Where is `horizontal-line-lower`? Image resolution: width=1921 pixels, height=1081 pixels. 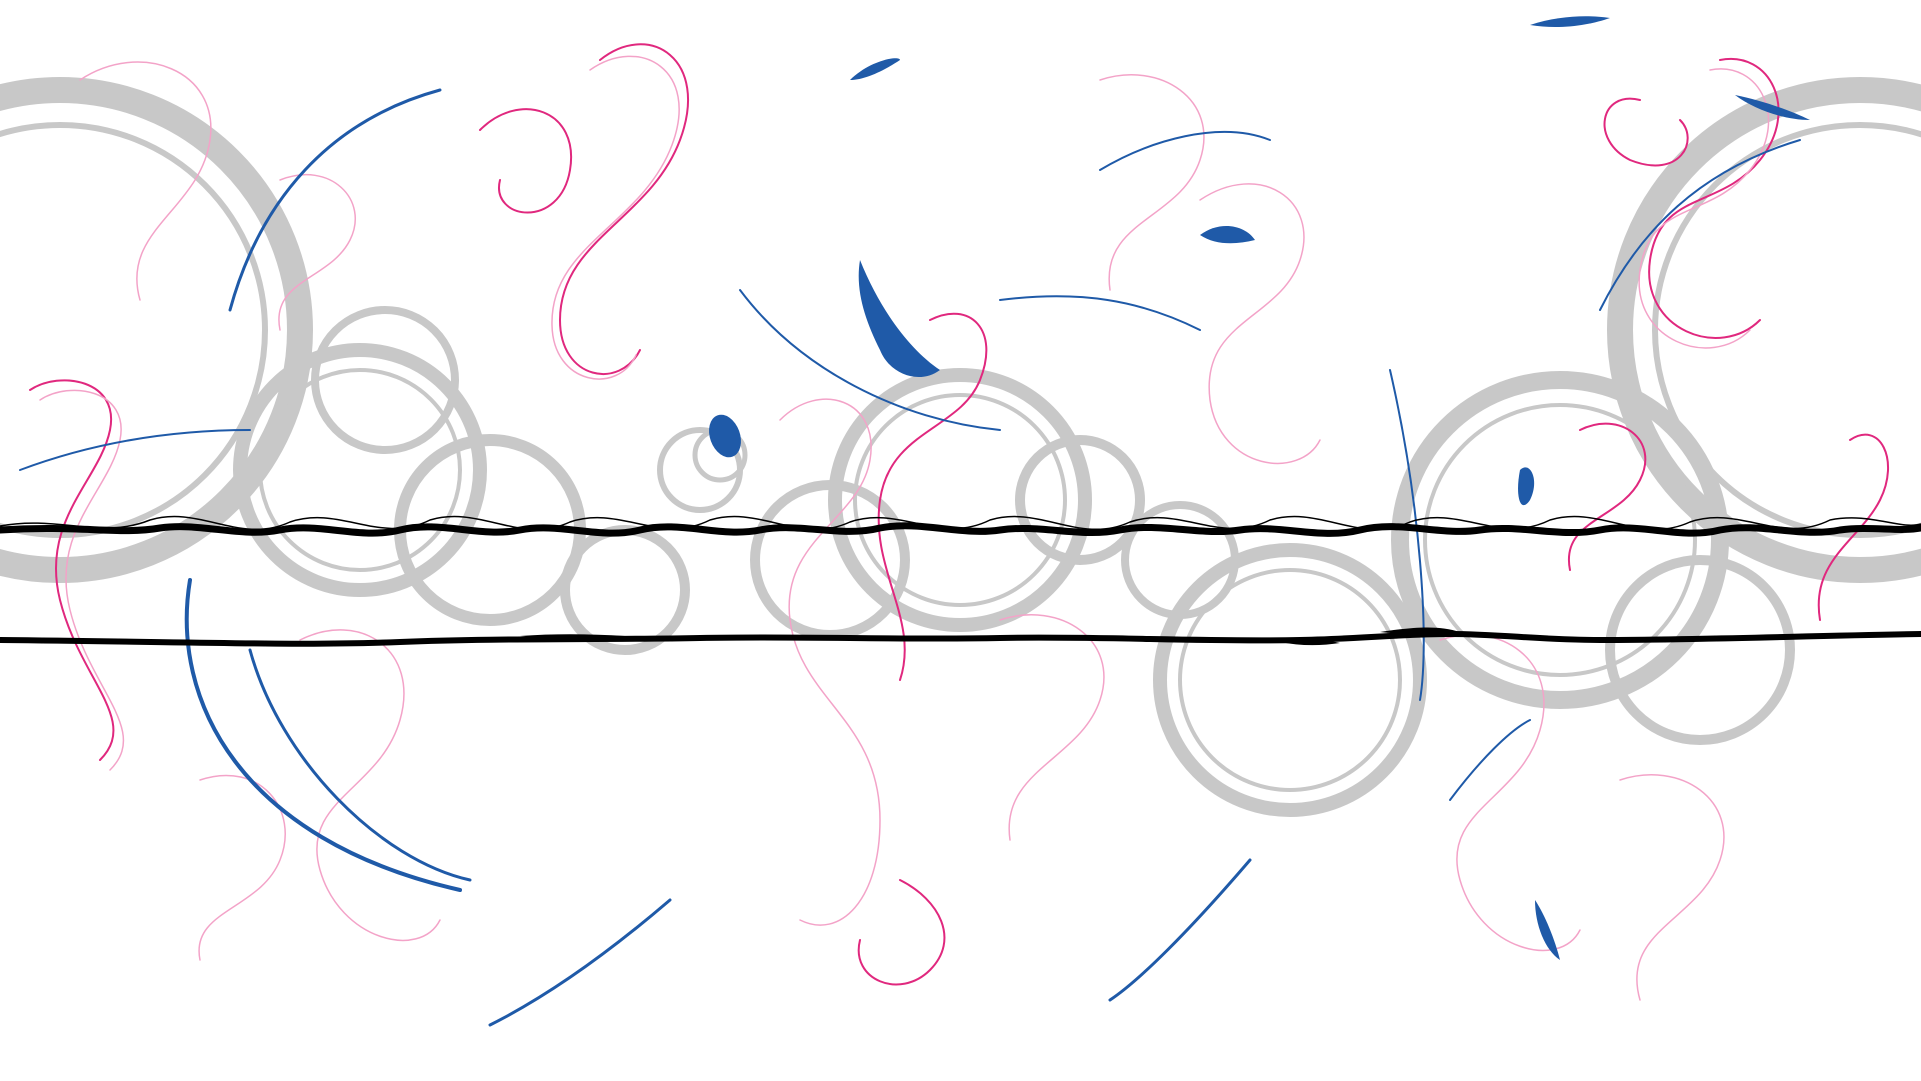
horizontal-line-lower is located at coordinates (960, 639).